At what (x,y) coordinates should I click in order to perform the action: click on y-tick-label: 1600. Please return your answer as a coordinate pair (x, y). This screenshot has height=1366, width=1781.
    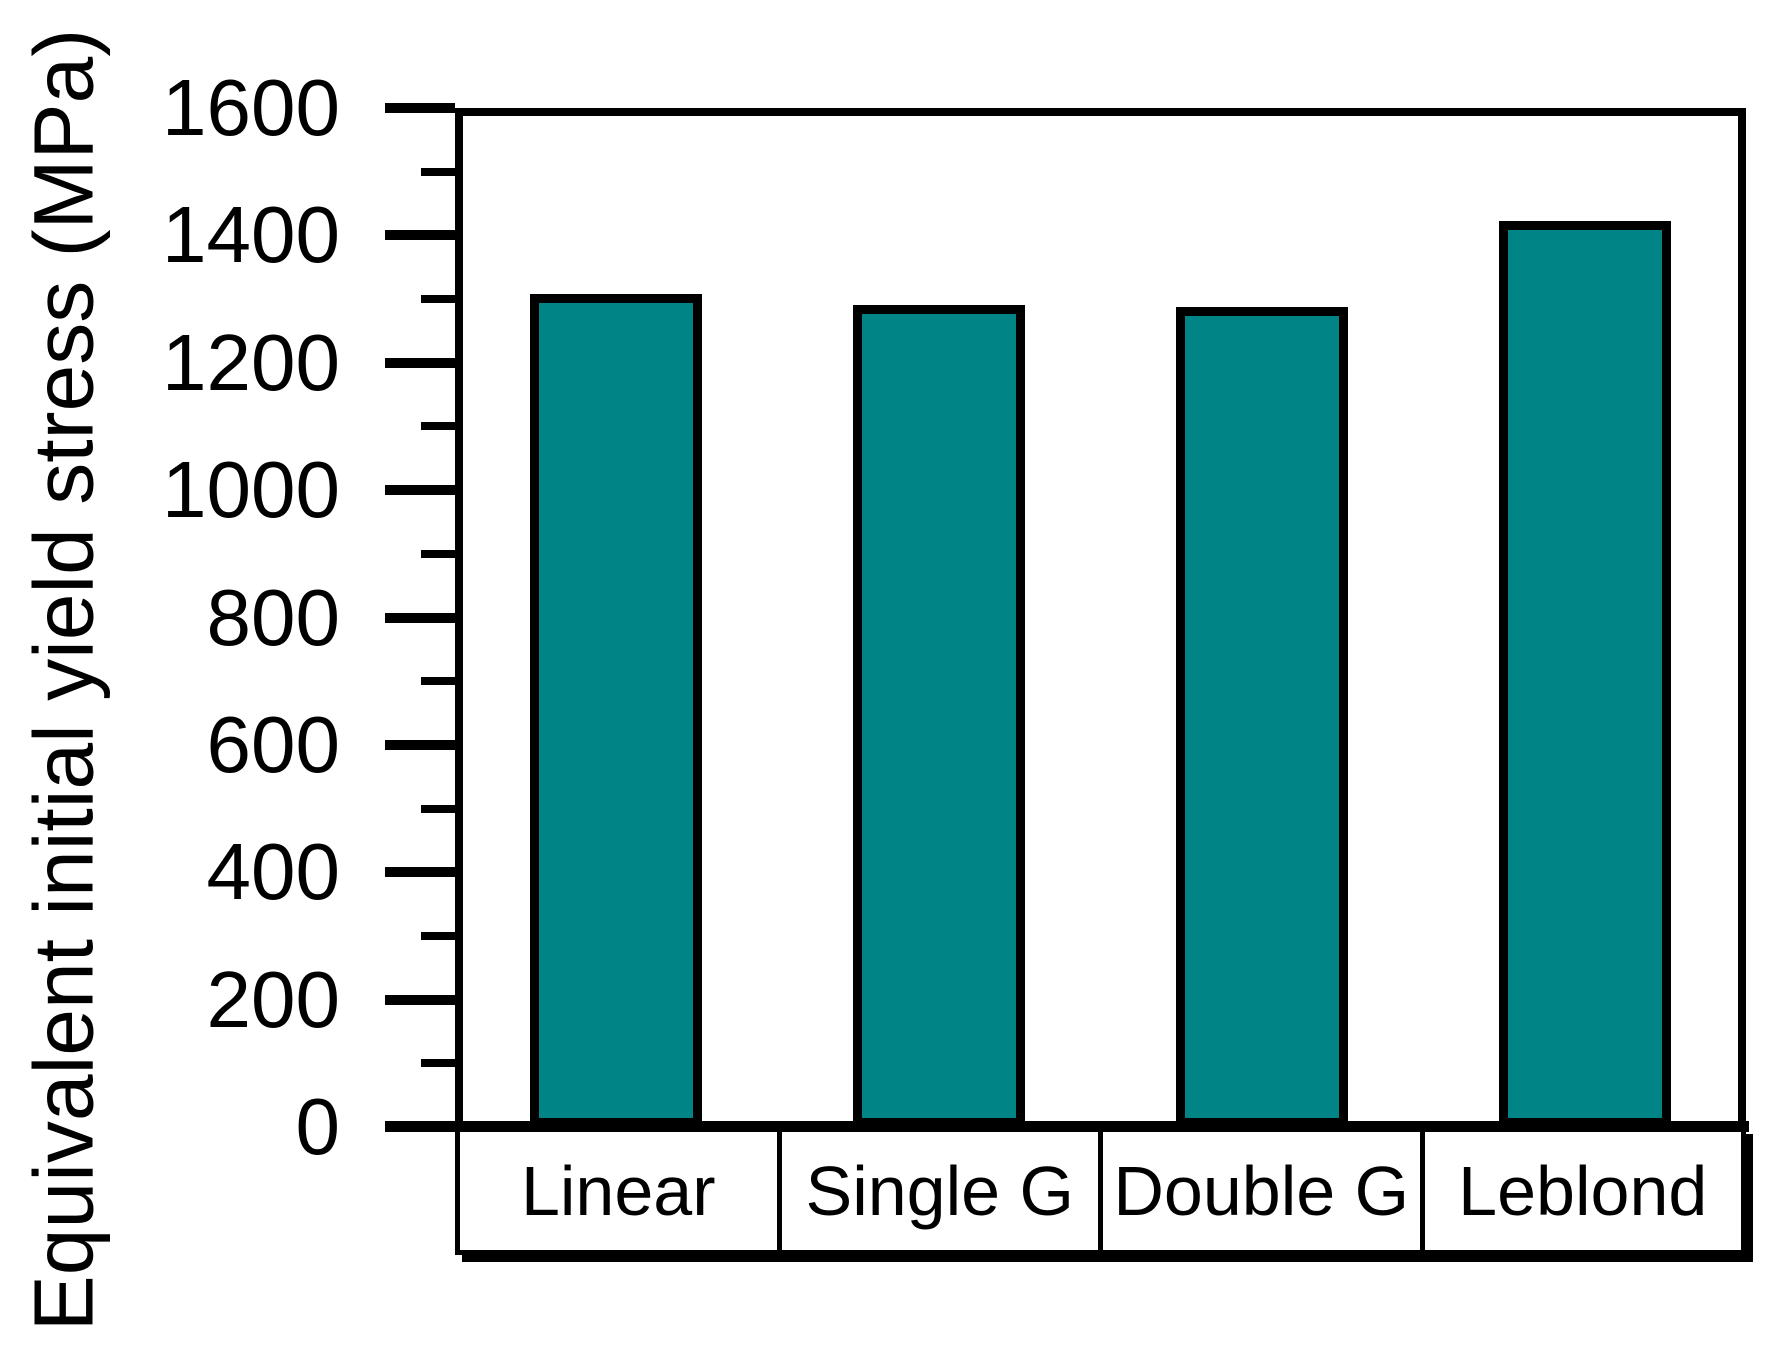
    Looking at the image, I should click on (251, 107).